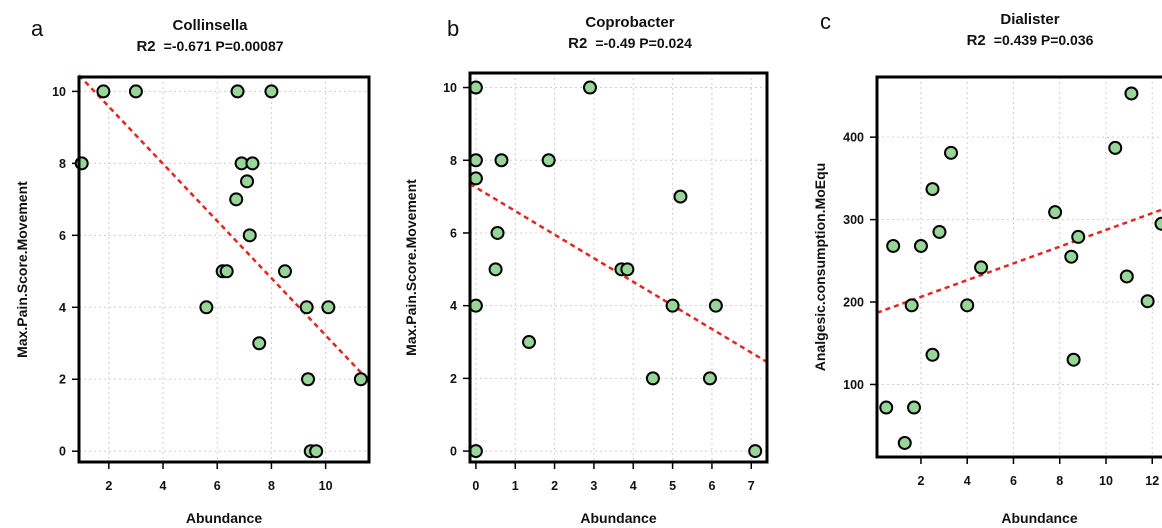  I want to click on y-tick-label: 0, so click(453, 452).